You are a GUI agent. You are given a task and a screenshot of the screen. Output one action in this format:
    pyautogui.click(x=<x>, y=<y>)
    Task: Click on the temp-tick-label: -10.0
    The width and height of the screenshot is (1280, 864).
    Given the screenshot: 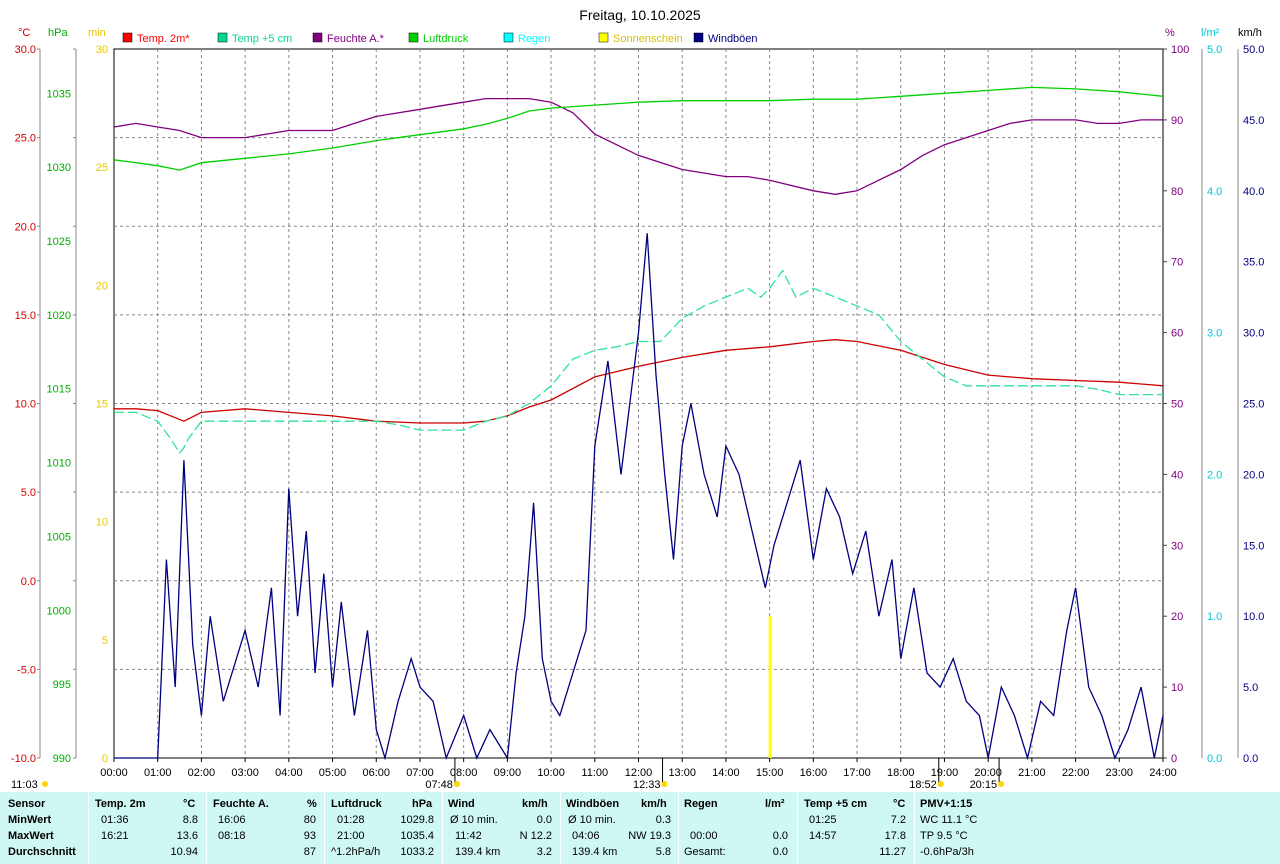 What is the action you would take?
    pyautogui.click(x=23, y=759)
    